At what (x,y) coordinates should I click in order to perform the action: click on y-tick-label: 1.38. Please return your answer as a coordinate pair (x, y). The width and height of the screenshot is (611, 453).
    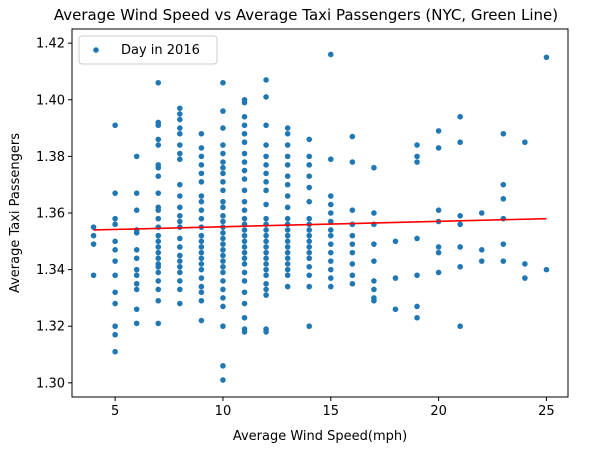
    Looking at the image, I should click on (50, 157).